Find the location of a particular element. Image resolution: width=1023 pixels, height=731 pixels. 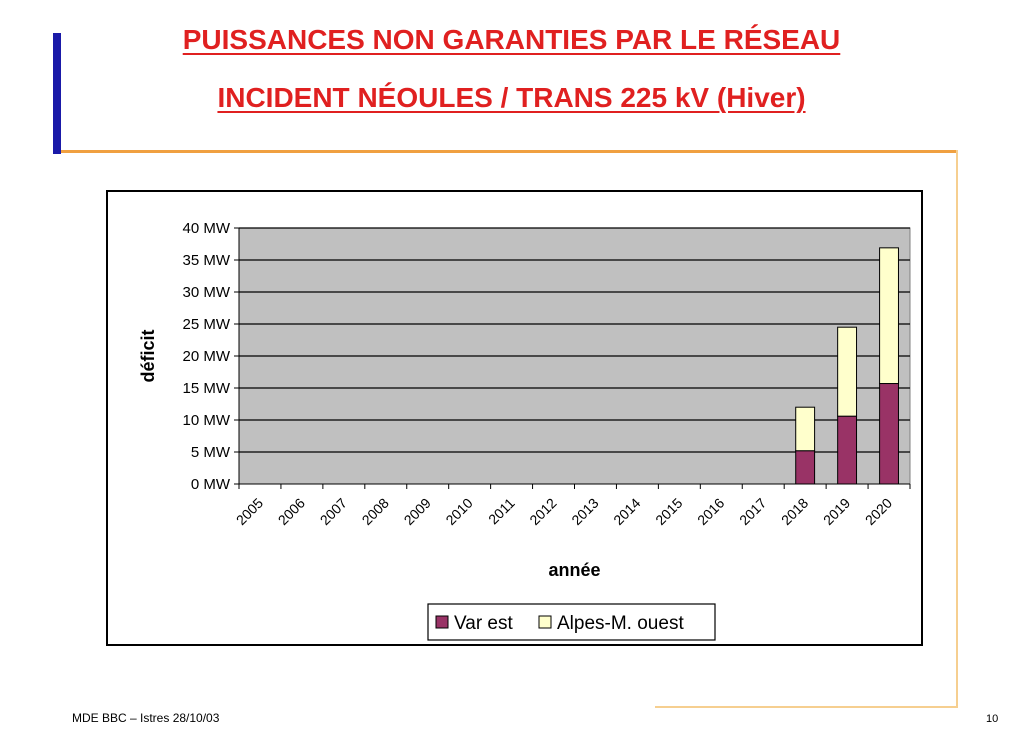

y-tick-label: 25 MW is located at coordinates (206, 324).